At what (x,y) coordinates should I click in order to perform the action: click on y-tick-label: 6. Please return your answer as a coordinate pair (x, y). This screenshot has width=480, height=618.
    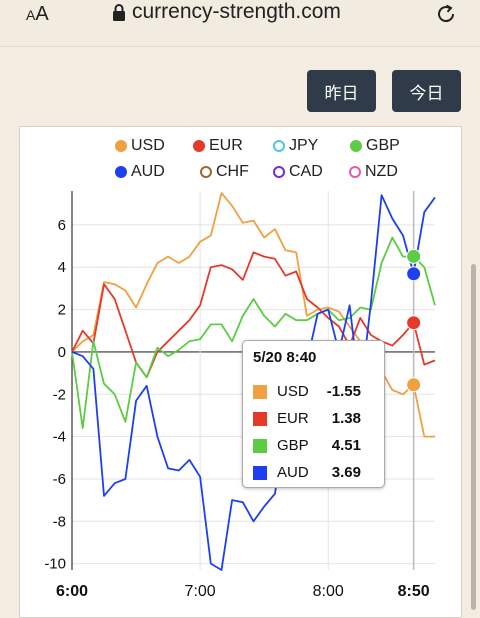
    Looking at the image, I should click on (62, 225).